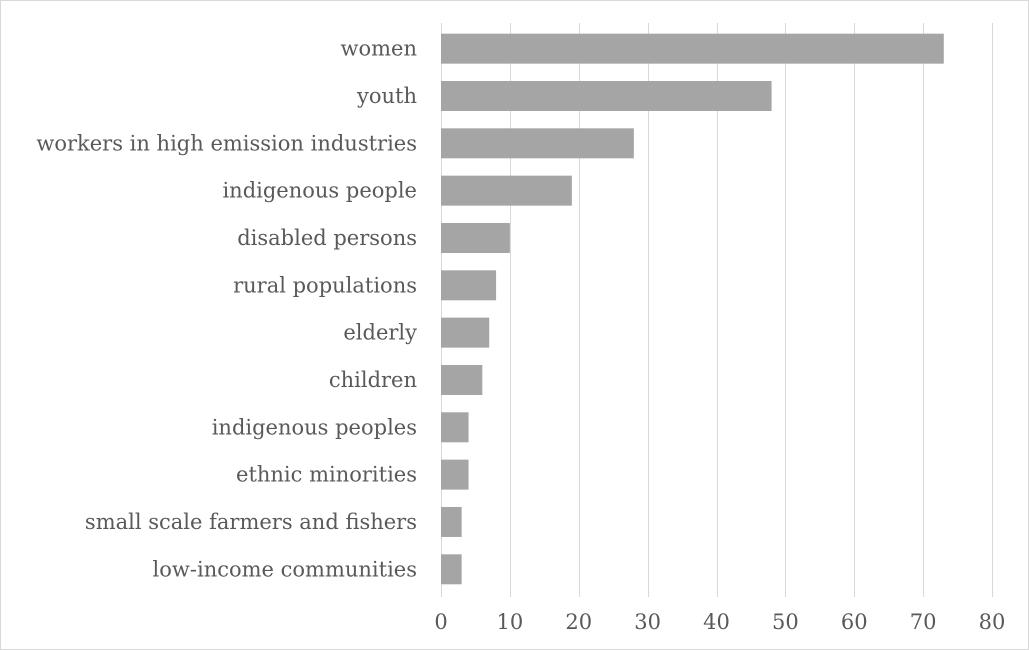 The width and height of the screenshot is (1029, 650). What do you see at coordinates (992, 622) in the screenshot?
I see `x-tick-label-80: 80` at bounding box center [992, 622].